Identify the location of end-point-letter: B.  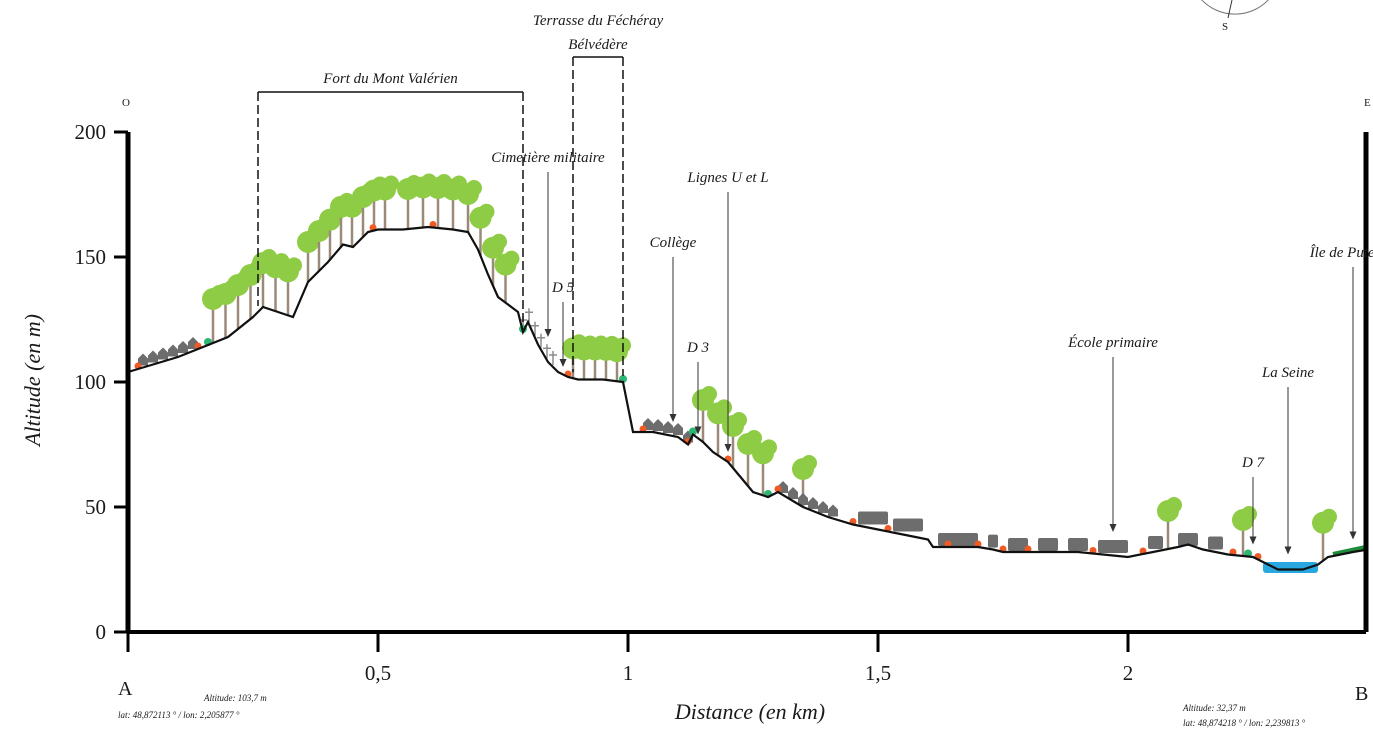
(1361, 694).